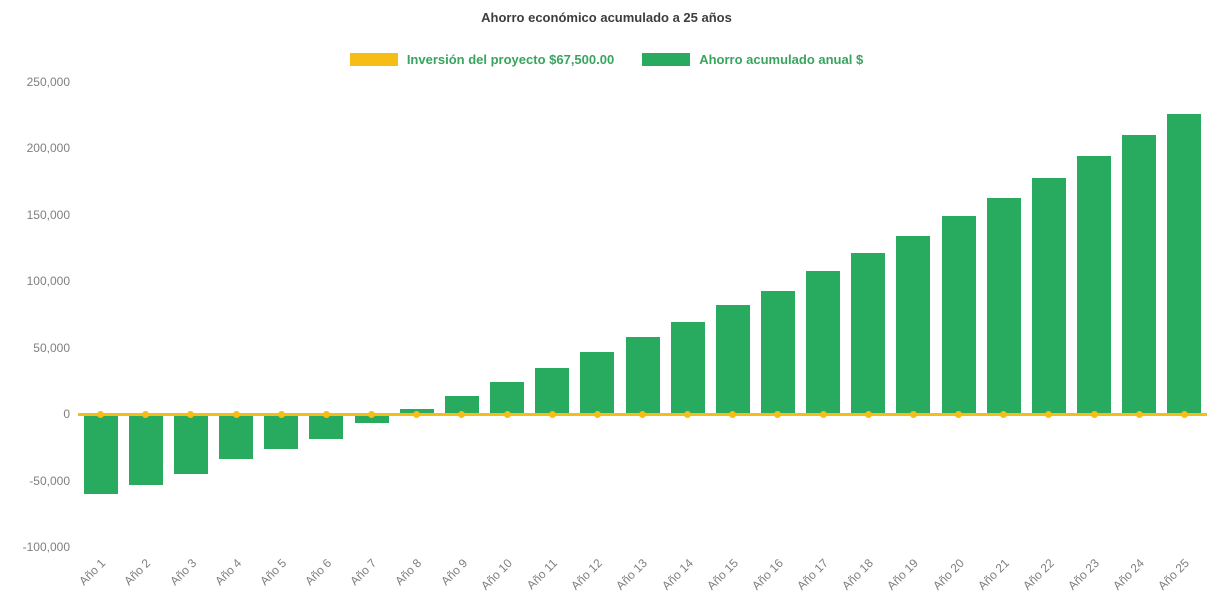 This screenshot has width=1213, height=606. Describe the element at coordinates (948, 574) in the screenshot. I see `x-tick-label: Año 20` at that location.